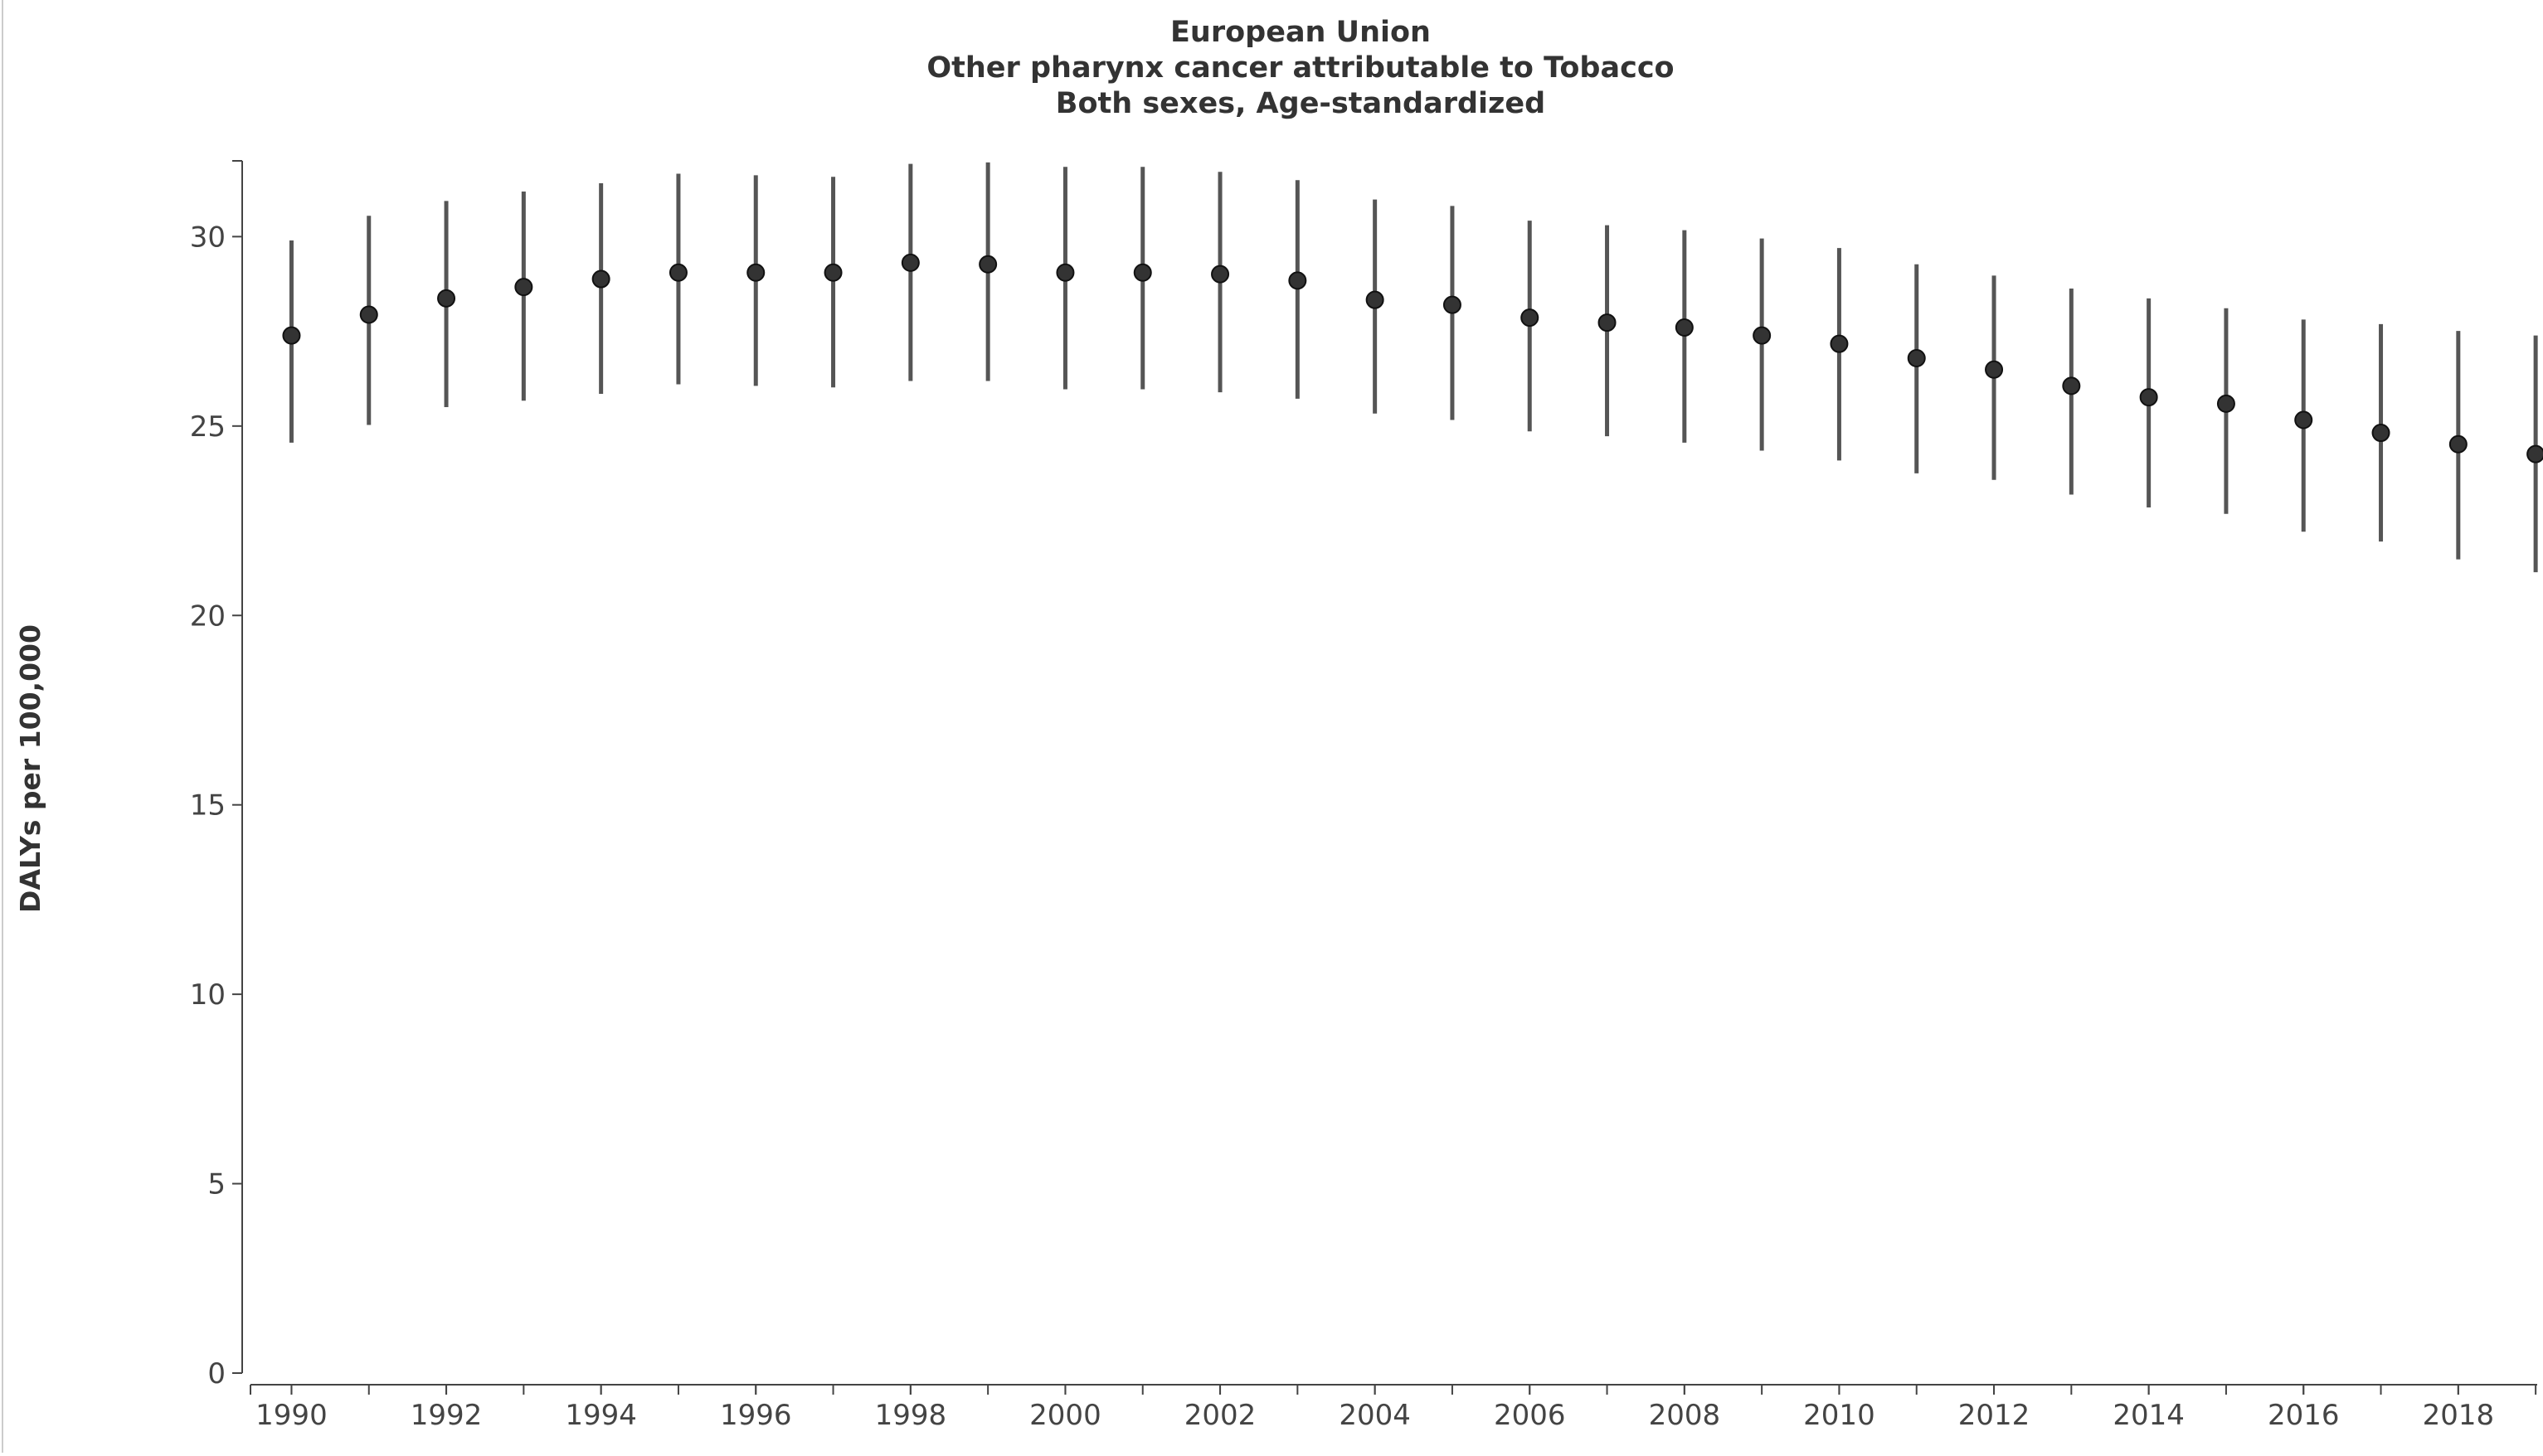 This screenshot has width=2543, height=1456. I want to click on x-tick-label: 2002, so click(1220, 1415).